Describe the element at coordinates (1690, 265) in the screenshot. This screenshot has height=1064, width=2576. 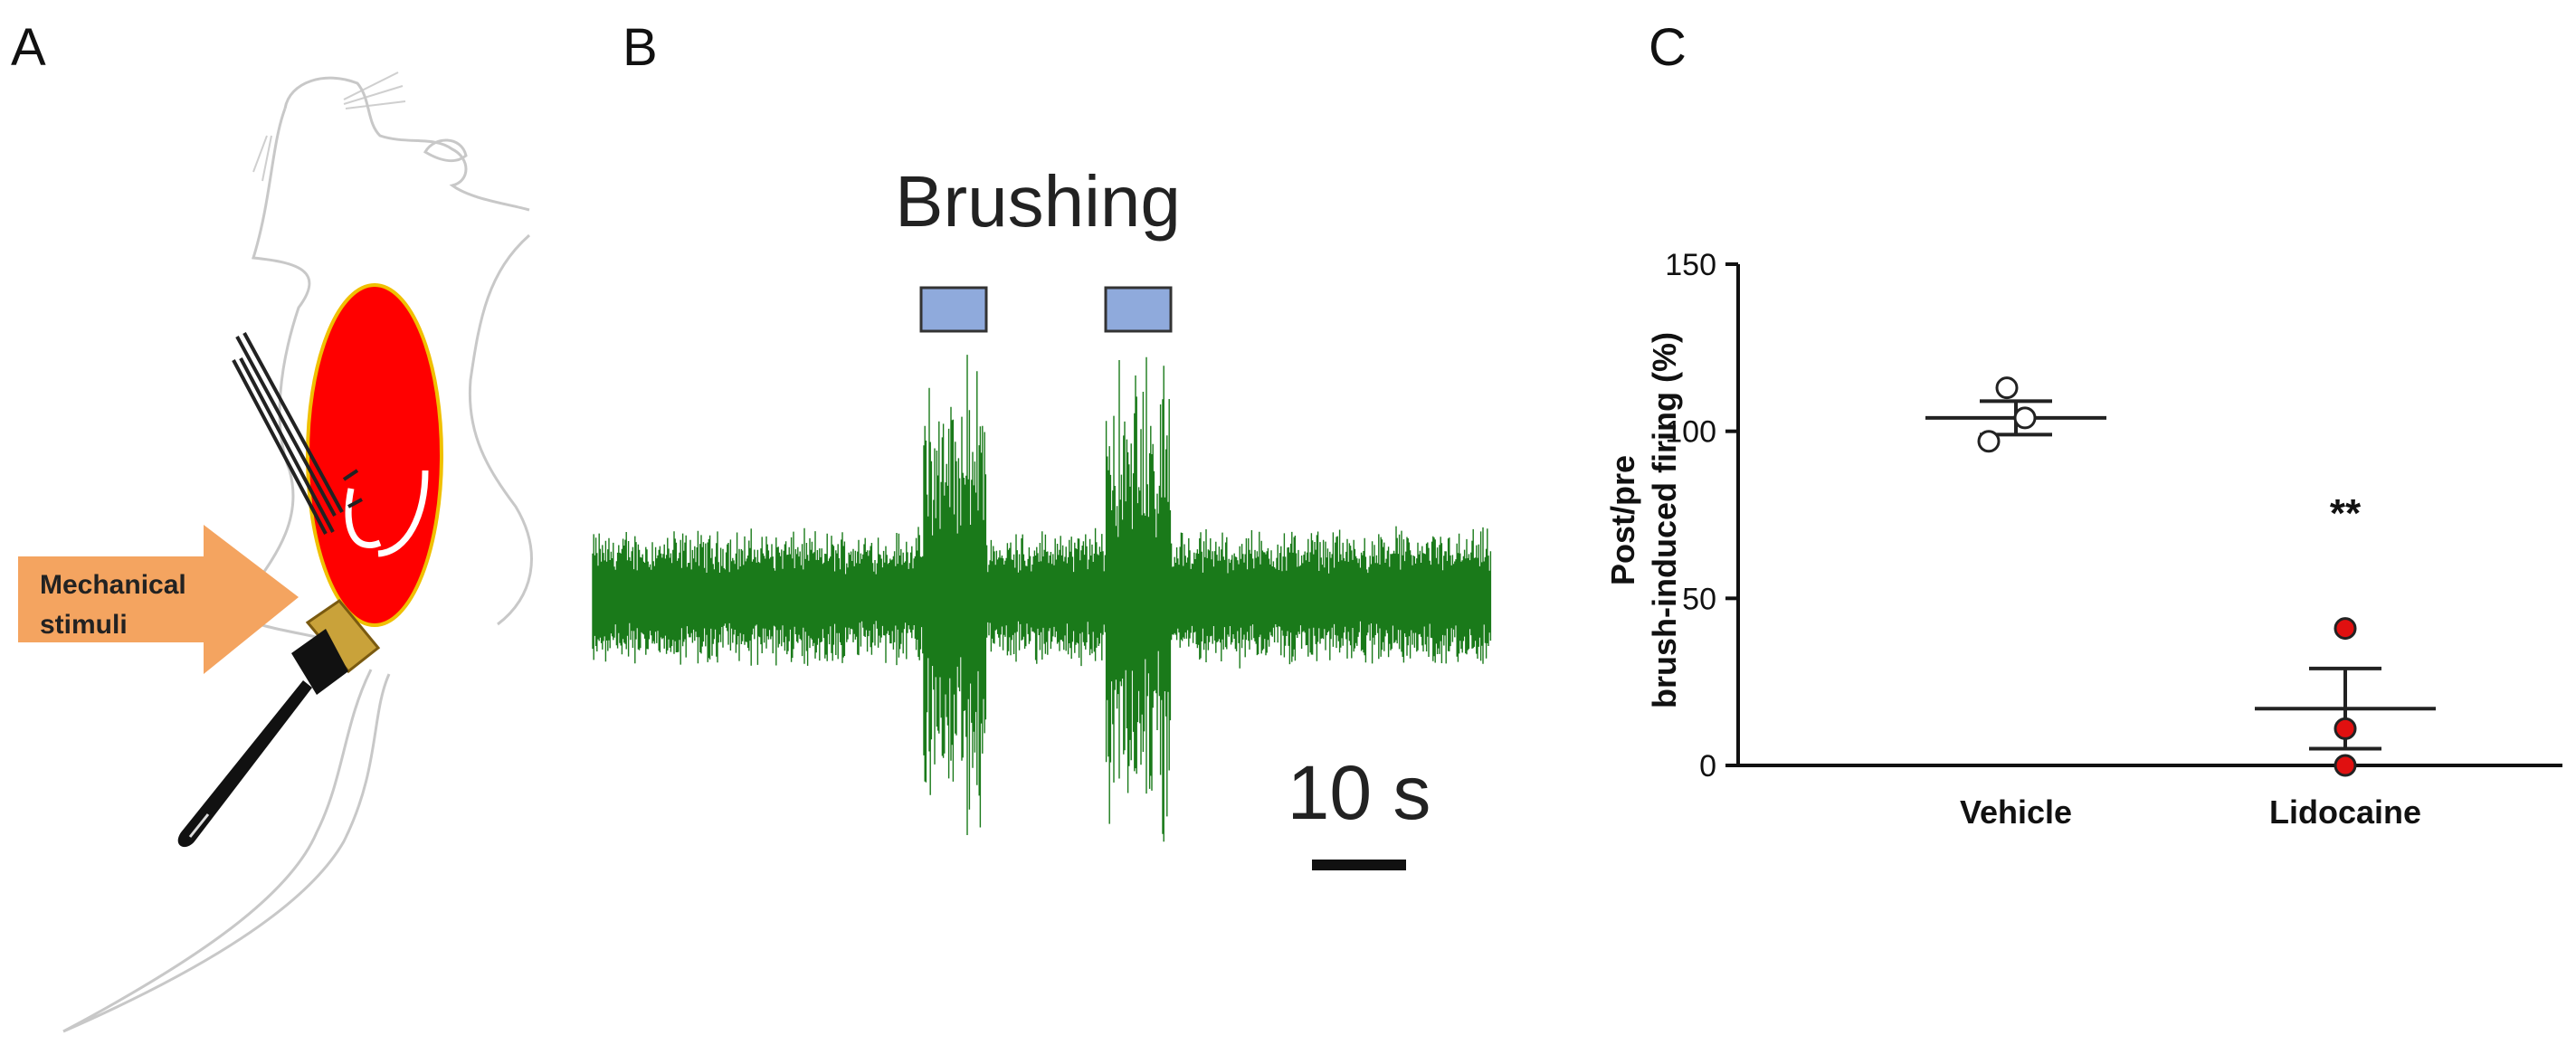
I see `y-tick-label: 150` at that location.